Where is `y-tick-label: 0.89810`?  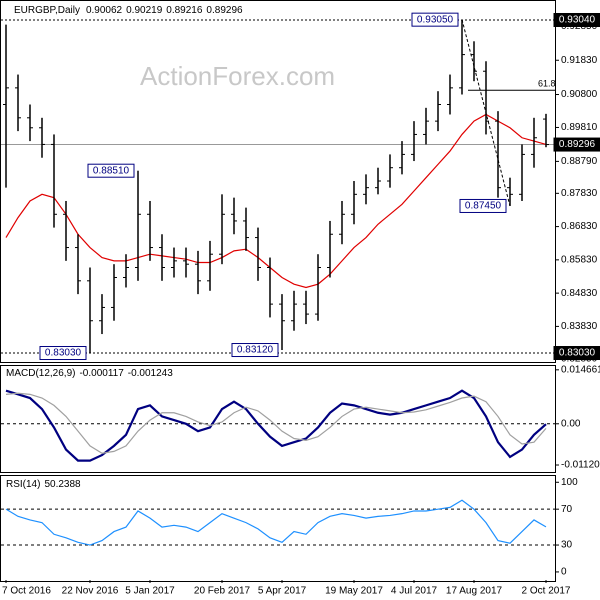
y-tick-label: 0.89810 is located at coordinates (579, 127).